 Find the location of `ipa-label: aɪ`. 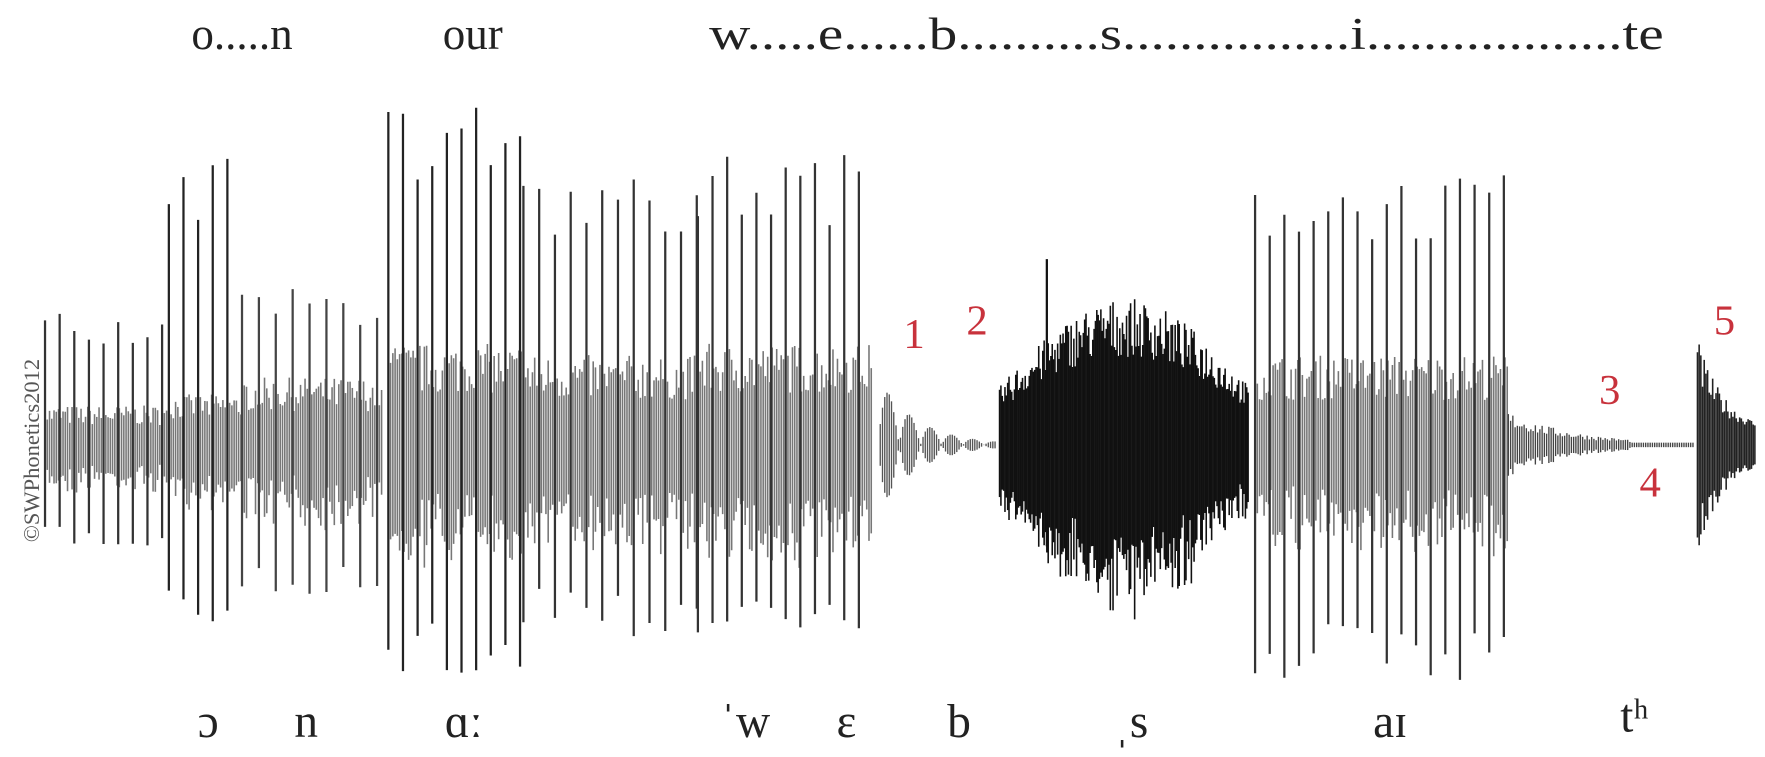

ipa-label: aɪ is located at coordinates (1390, 722).